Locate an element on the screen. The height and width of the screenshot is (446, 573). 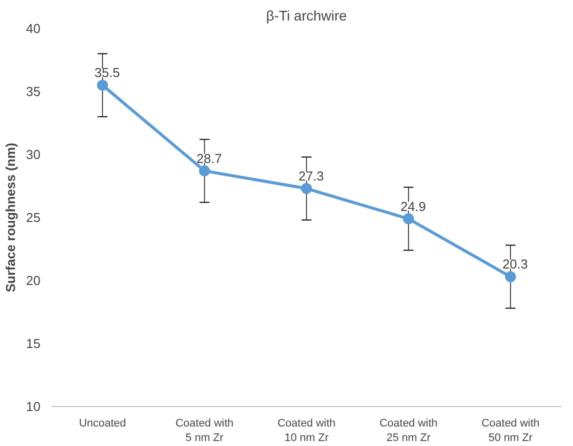
chart-title: β-Ti archwire is located at coordinates (307, 16).